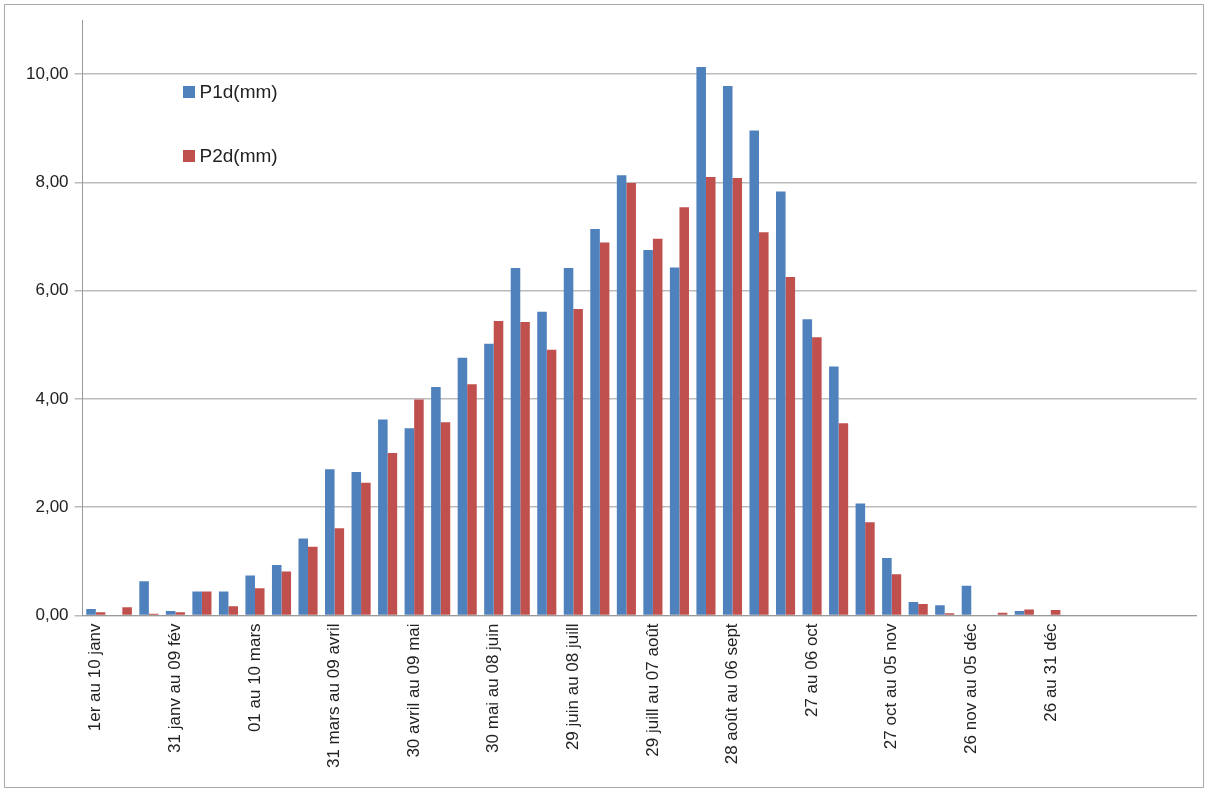 This screenshot has width=1212, height=794. I want to click on x-tick-label: 1er au 10 janv, so click(95, 677).